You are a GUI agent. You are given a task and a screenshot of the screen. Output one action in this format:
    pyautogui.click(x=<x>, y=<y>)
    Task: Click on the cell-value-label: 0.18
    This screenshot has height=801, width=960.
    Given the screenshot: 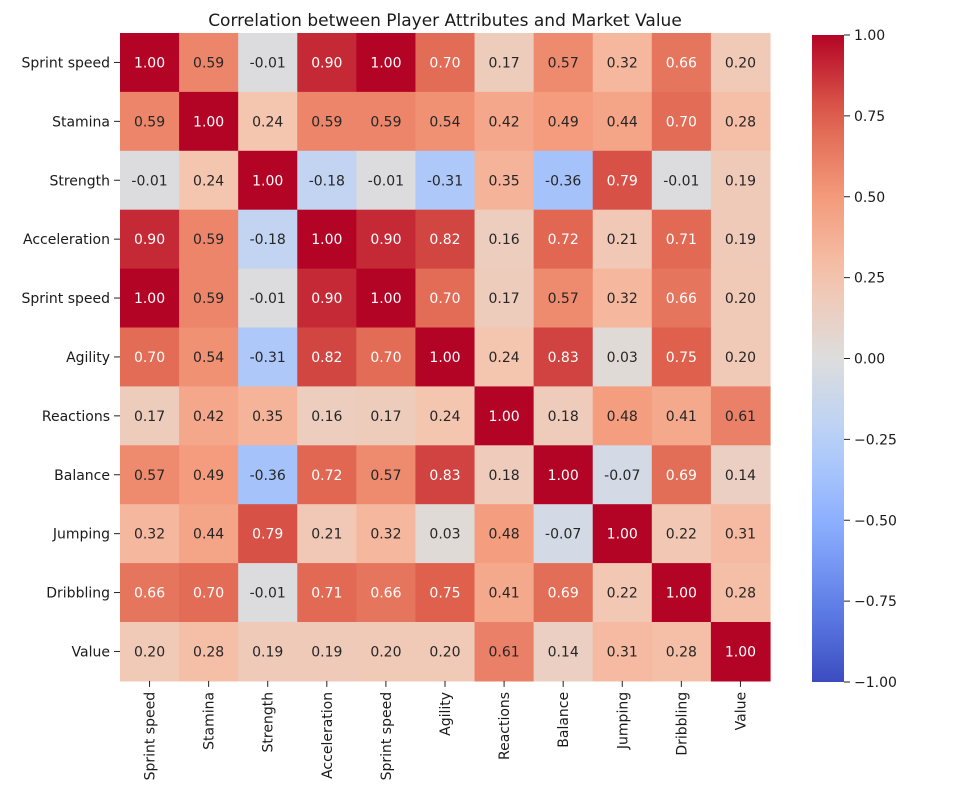 What is the action you would take?
    pyautogui.click(x=503, y=476)
    